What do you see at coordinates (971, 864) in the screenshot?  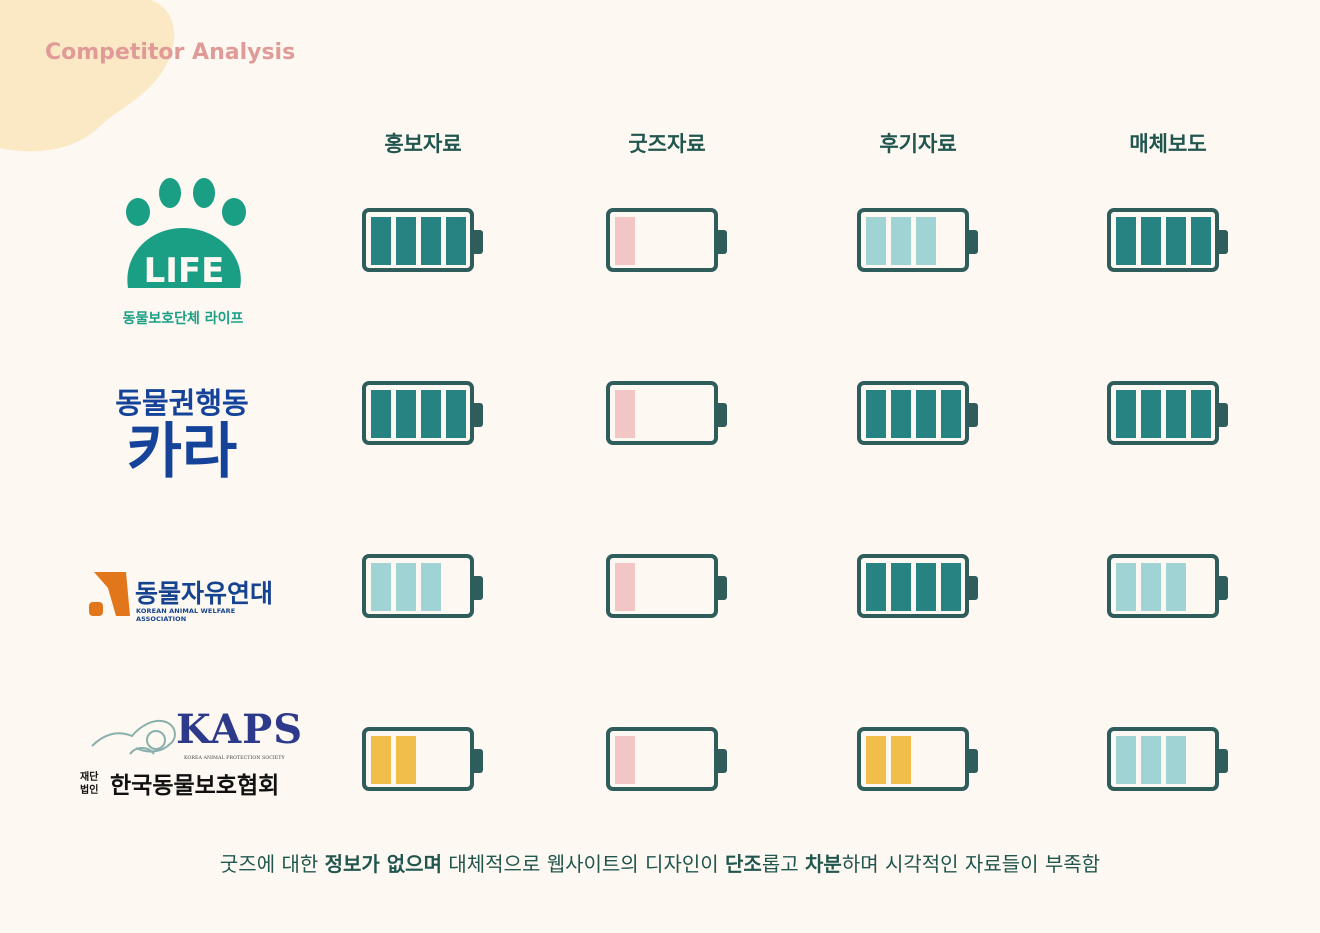 I see `summary-part-4: 하며 시각적인 자료들이 부족함` at bounding box center [971, 864].